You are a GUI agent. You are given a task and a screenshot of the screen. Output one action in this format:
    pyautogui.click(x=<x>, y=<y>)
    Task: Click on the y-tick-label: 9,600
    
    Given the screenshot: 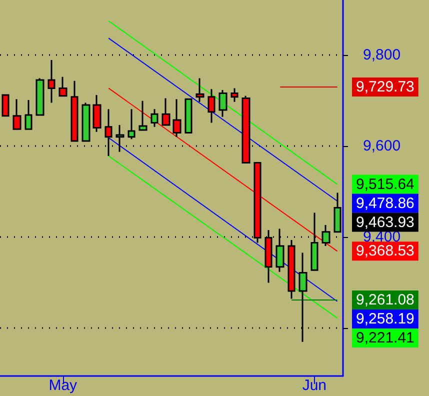 What is the action you would take?
    pyautogui.click(x=382, y=145)
    